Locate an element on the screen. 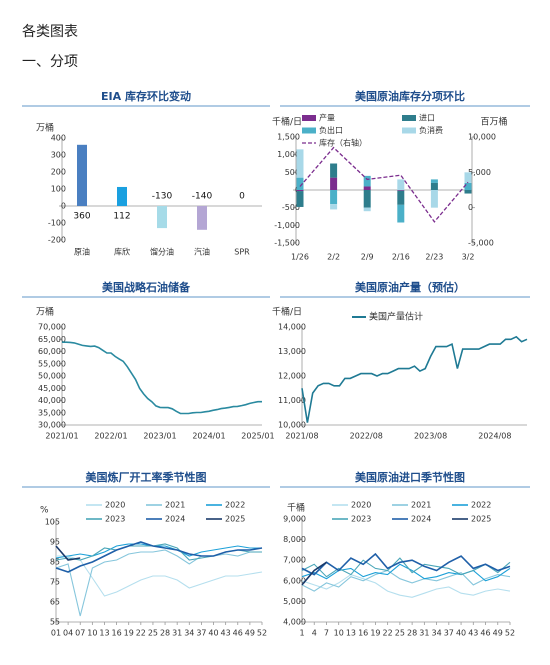  x-tick-label: 馏分油 is located at coordinates (162, 252).